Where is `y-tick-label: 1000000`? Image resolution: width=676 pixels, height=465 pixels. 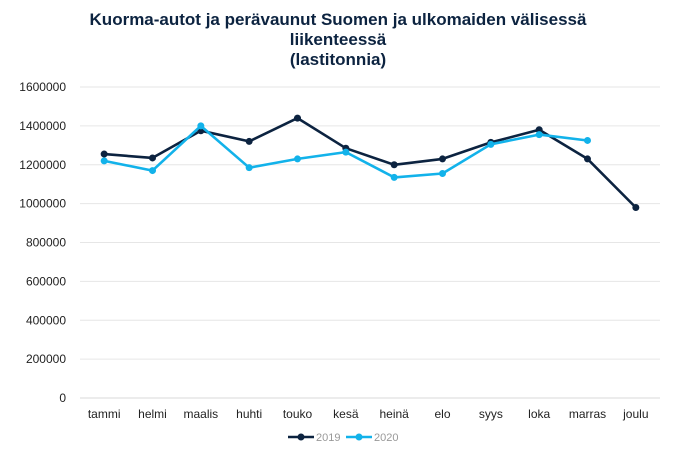
y-tick-label: 1000000 is located at coordinates (42, 204).